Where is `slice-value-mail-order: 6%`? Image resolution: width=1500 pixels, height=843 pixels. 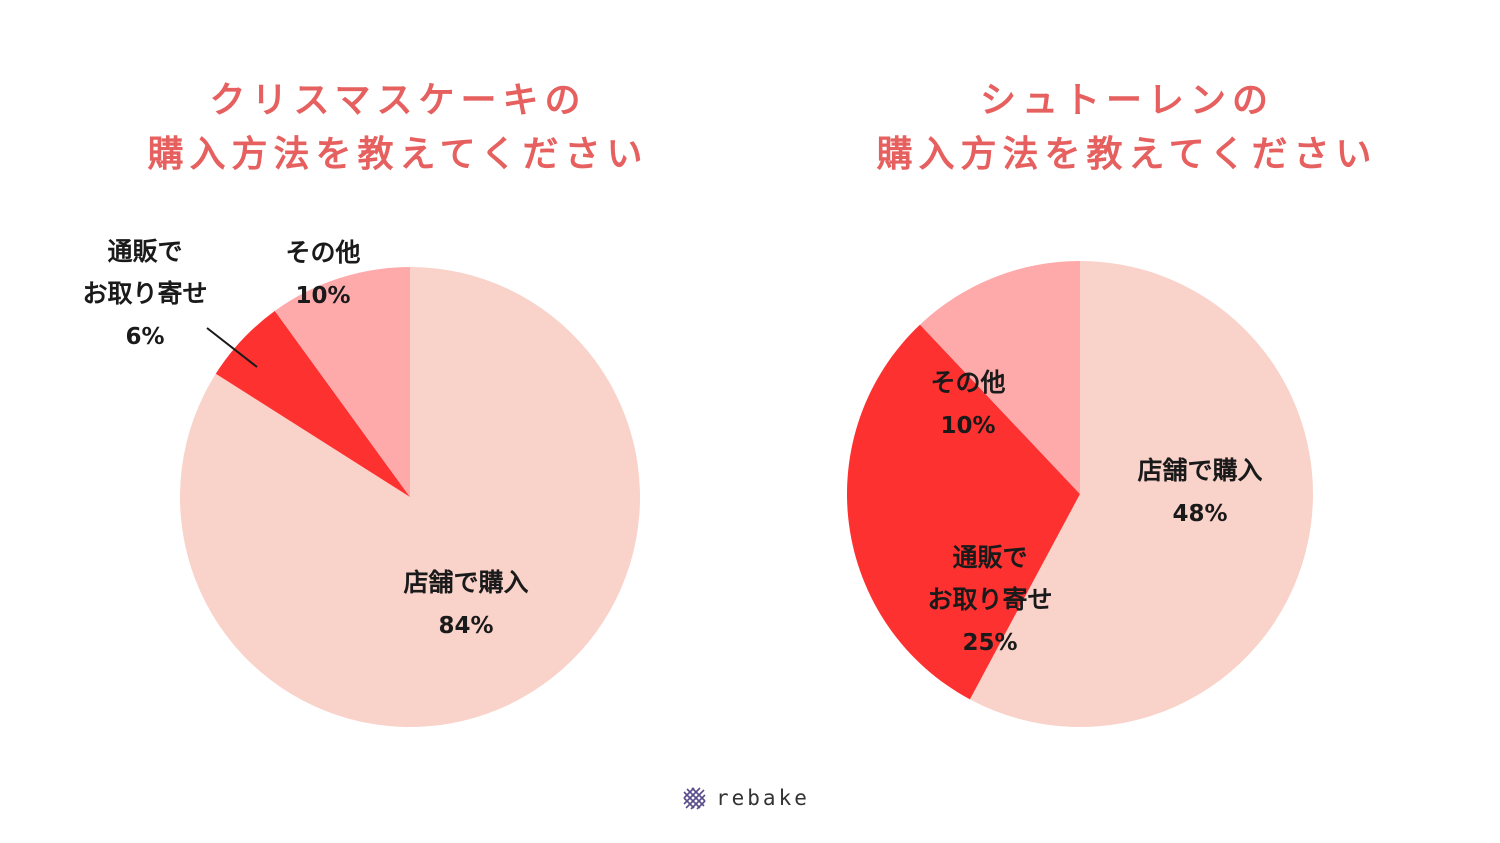 slice-value-mail-order: 6% is located at coordinates (144, 337).